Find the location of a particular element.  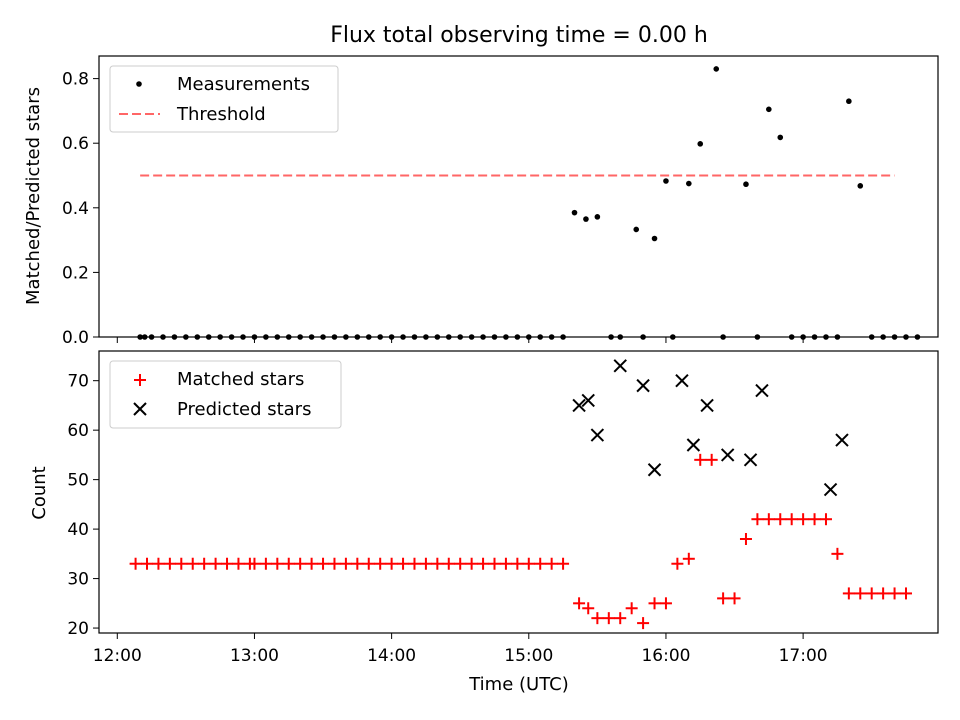

x-tick-label: 17:00 is located at coordinates (803, 656).